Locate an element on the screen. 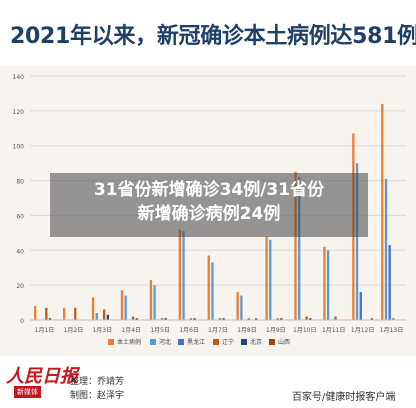  overlay-line-1: 31省份新增确诊34例/31省份 is located at coordinates (209, 190).